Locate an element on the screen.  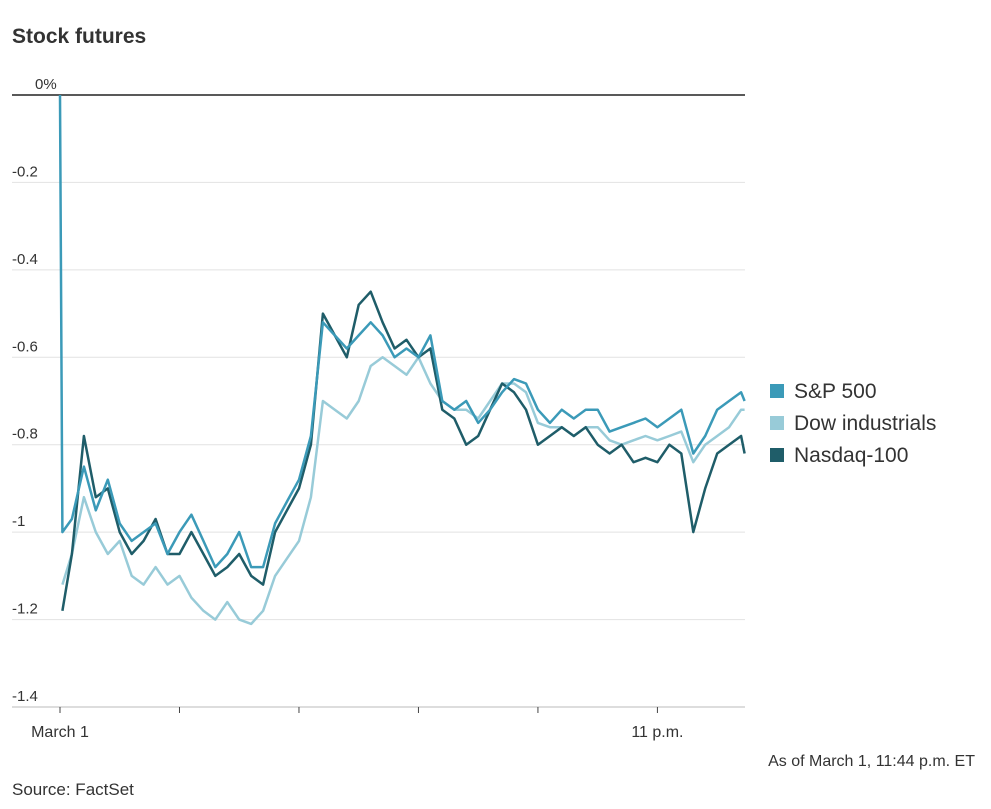
x-tick-label: March 1 is located at coordinates (60, 732).